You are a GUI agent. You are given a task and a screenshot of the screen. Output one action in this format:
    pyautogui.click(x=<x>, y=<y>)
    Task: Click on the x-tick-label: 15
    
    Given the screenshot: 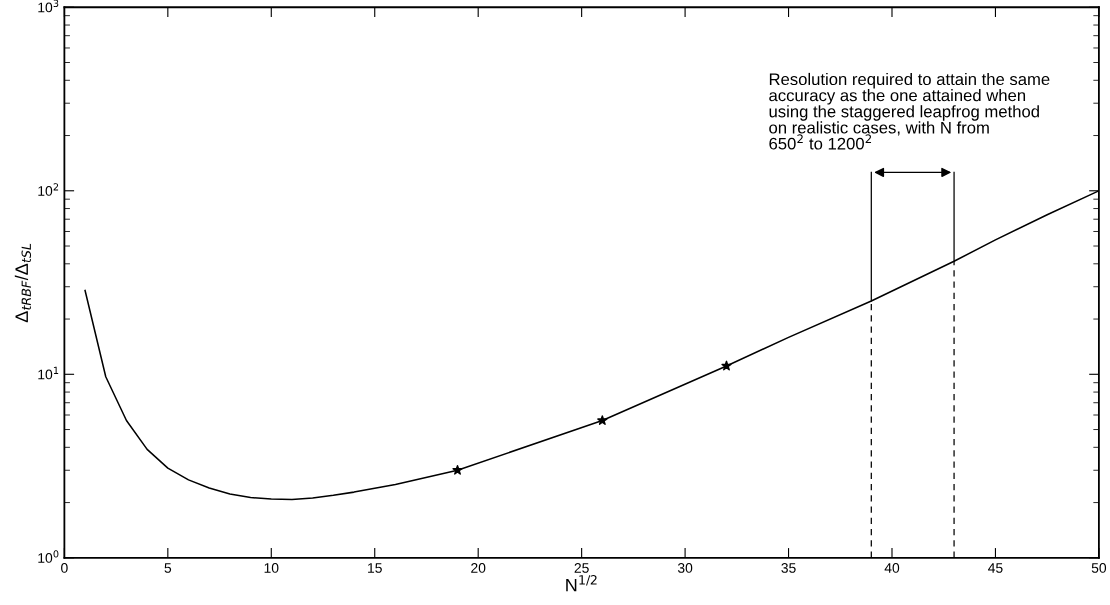 What is the action you would take?
    pyautogui.click(x=375, y=568)
    